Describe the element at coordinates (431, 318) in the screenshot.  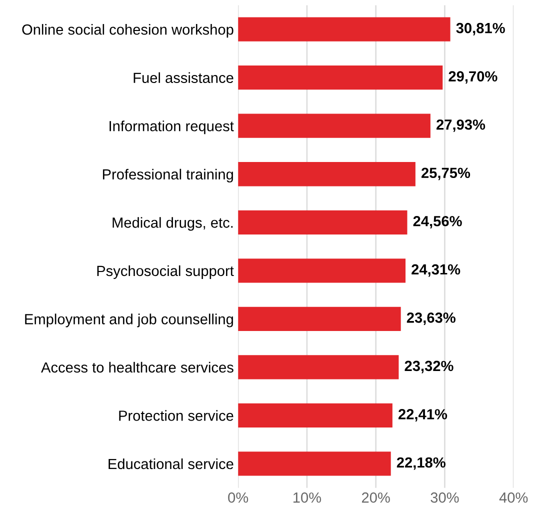
I see `data-label: 23,63%` at that location.